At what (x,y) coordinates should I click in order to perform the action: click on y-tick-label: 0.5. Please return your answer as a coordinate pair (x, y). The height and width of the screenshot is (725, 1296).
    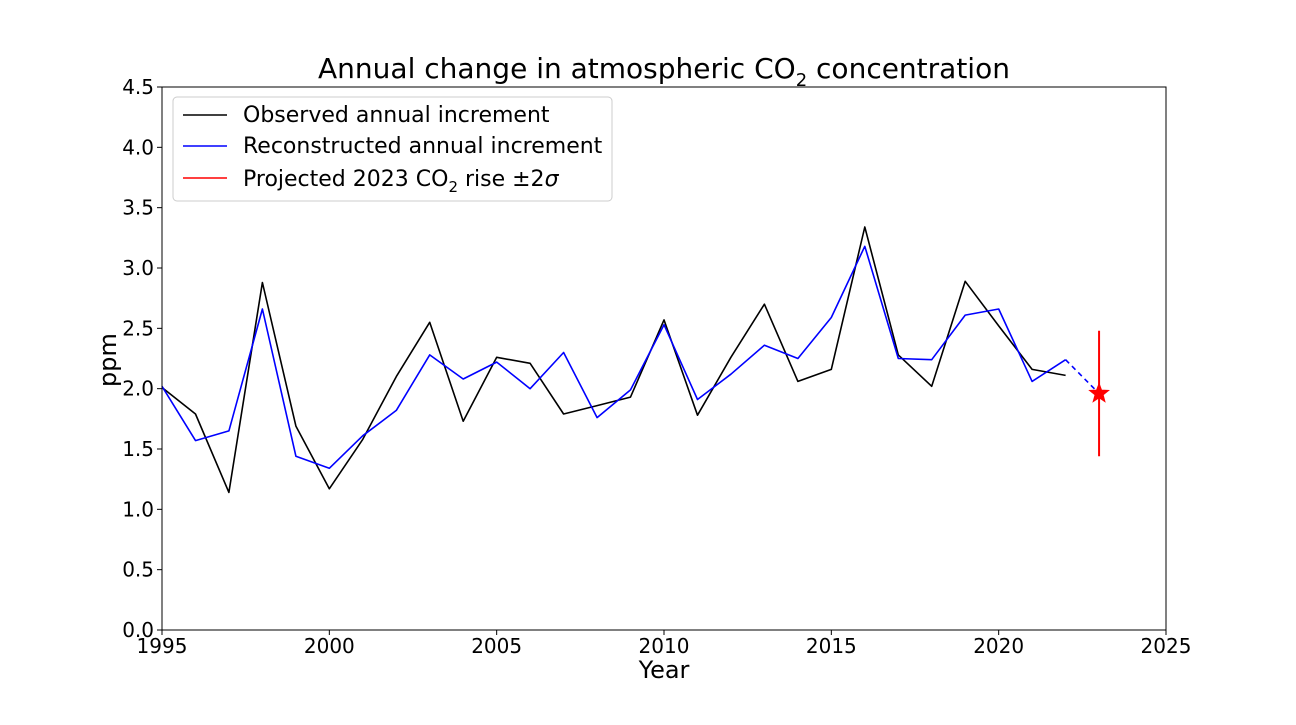
    Looking at the image, I should click on (138, 570).